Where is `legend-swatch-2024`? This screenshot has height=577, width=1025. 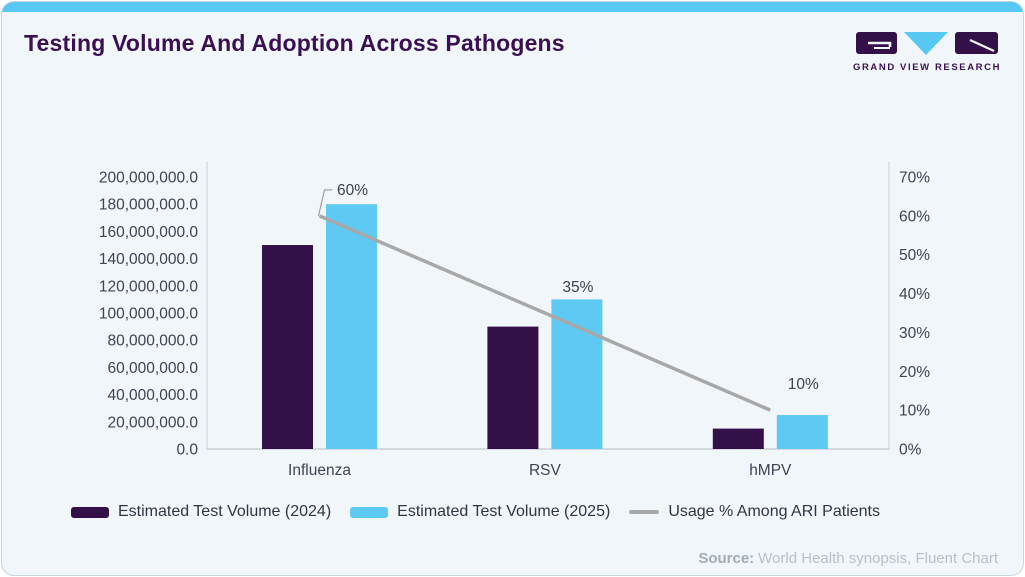
legend-swatch-2024 is located at coordinates (90, 512).